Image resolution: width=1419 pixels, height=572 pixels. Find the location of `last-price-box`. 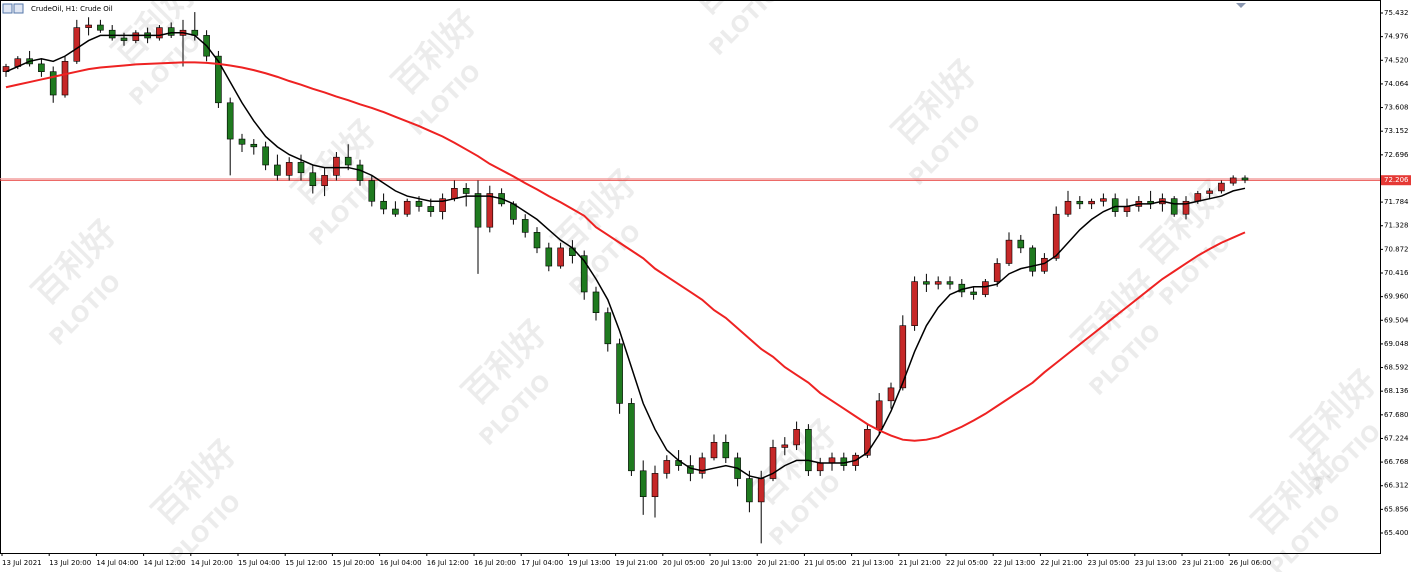

last-price-box is located at coordinates (1396, 180).